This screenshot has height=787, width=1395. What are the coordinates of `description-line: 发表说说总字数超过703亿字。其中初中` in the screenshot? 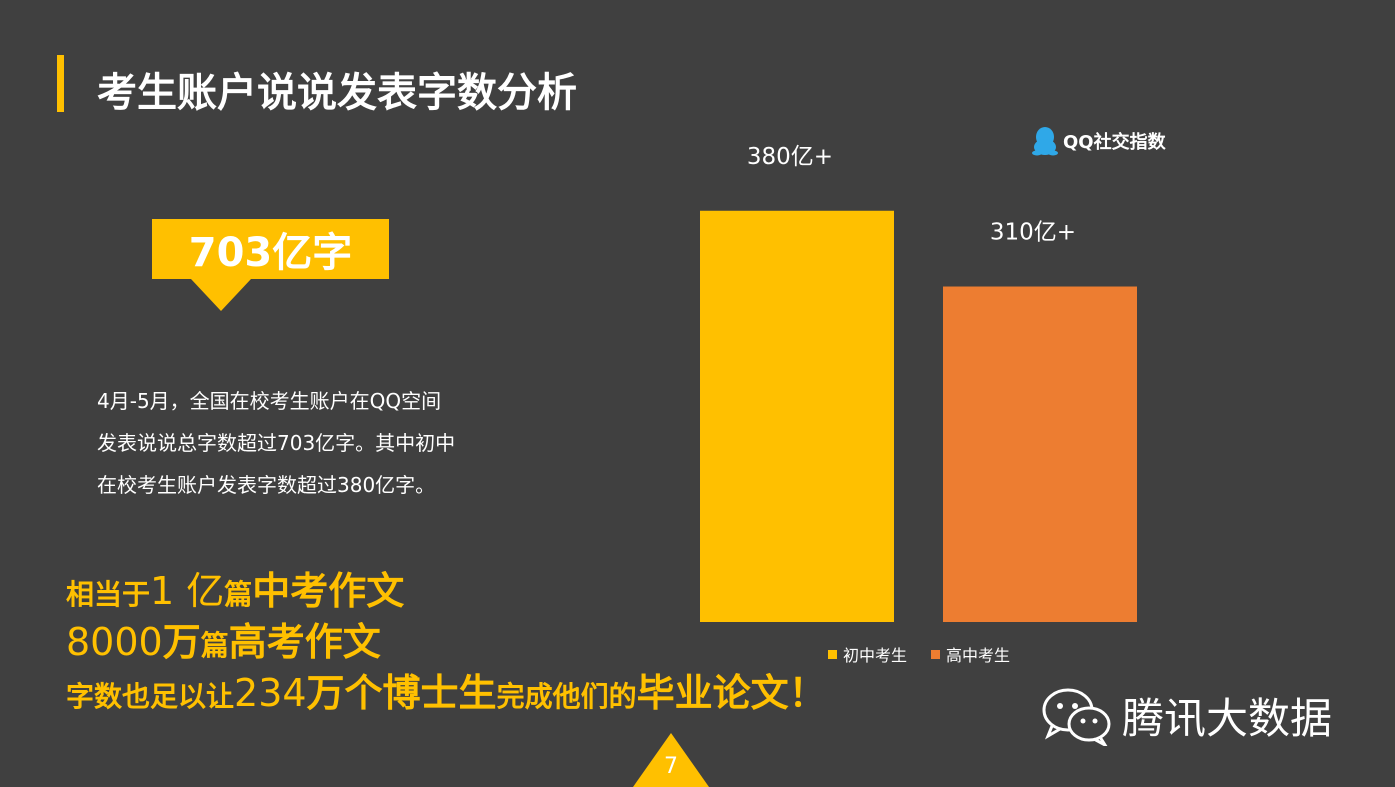 It's located at (276, 443).